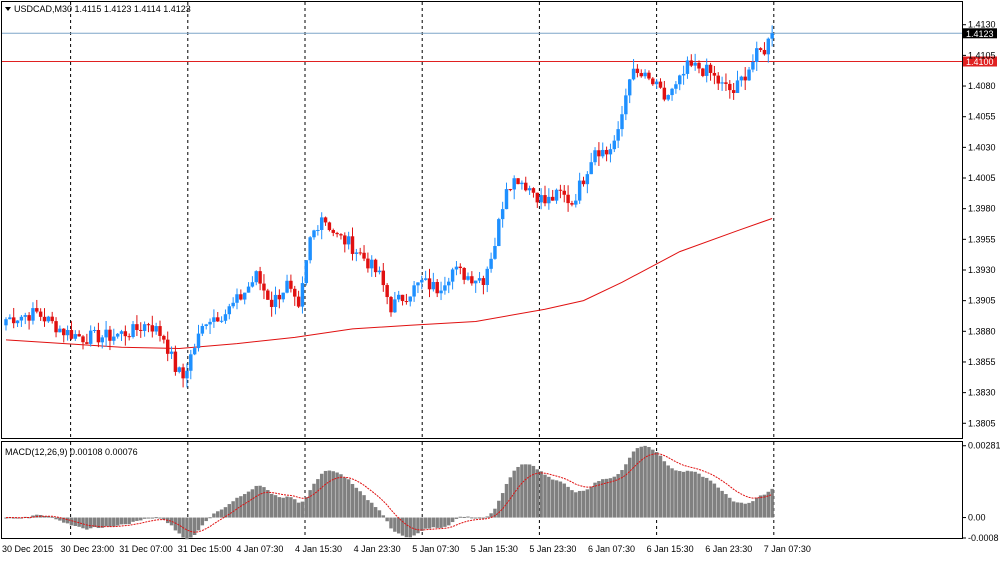 This screenshot has height=564, width=1000. I want to click on dropdown-arrow-icon, so click(8, 9).